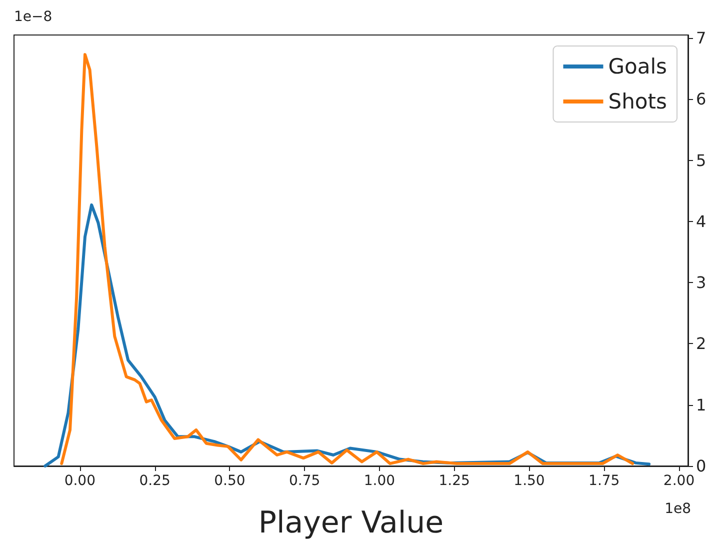  I want to click on x-tick-label: 0.75, so click(304, 481).